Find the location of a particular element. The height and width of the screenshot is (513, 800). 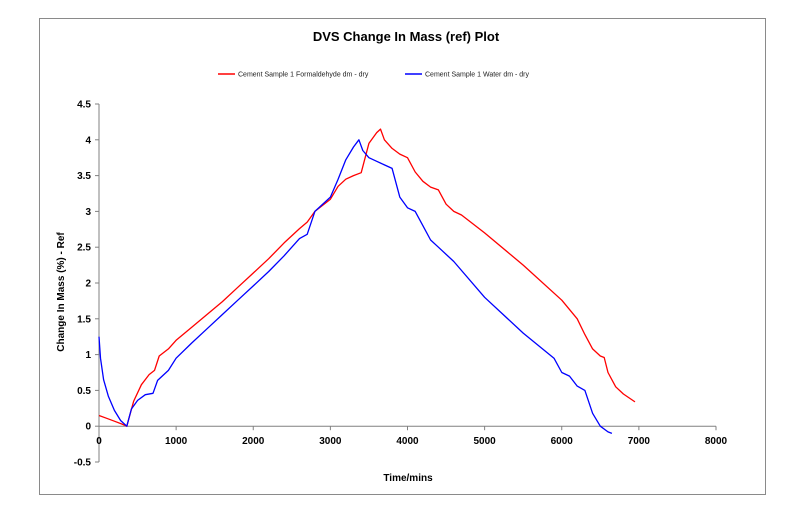

y-tick-label: 1 is located at coordinates (88, 355).